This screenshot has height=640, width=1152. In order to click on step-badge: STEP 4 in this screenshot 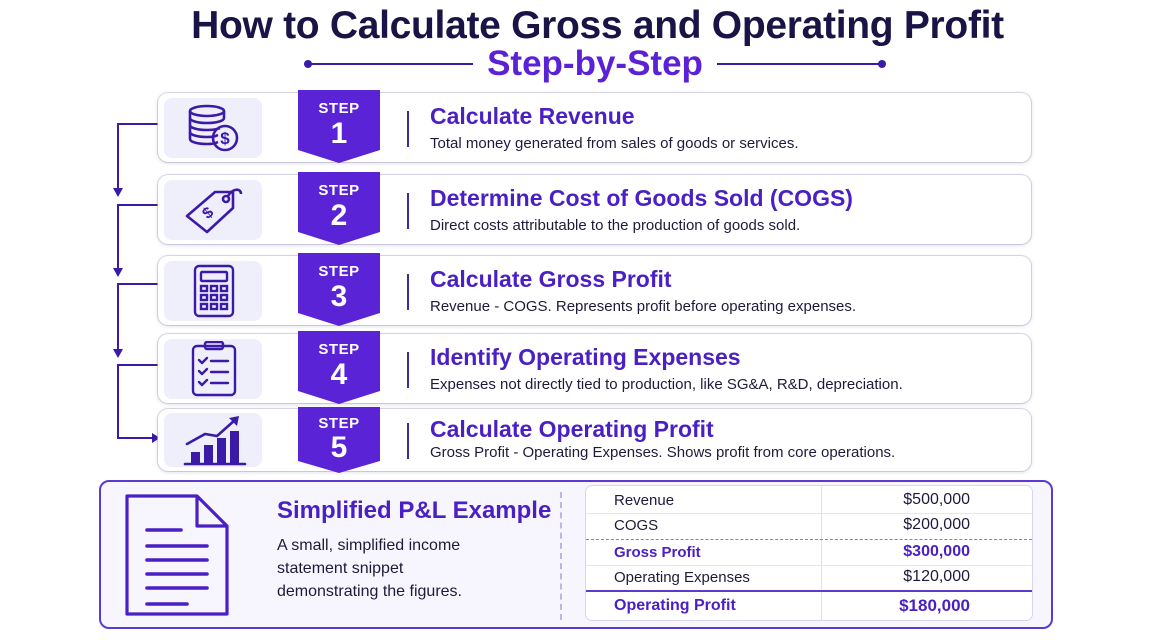, I will do `click(339, 367)`.